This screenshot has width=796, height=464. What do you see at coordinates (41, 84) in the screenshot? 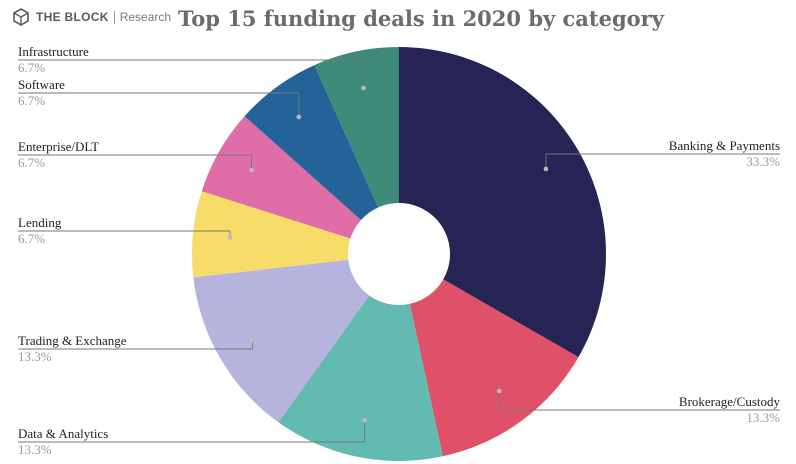
I see `slice-label: Software` at bounding box center [41, 84].